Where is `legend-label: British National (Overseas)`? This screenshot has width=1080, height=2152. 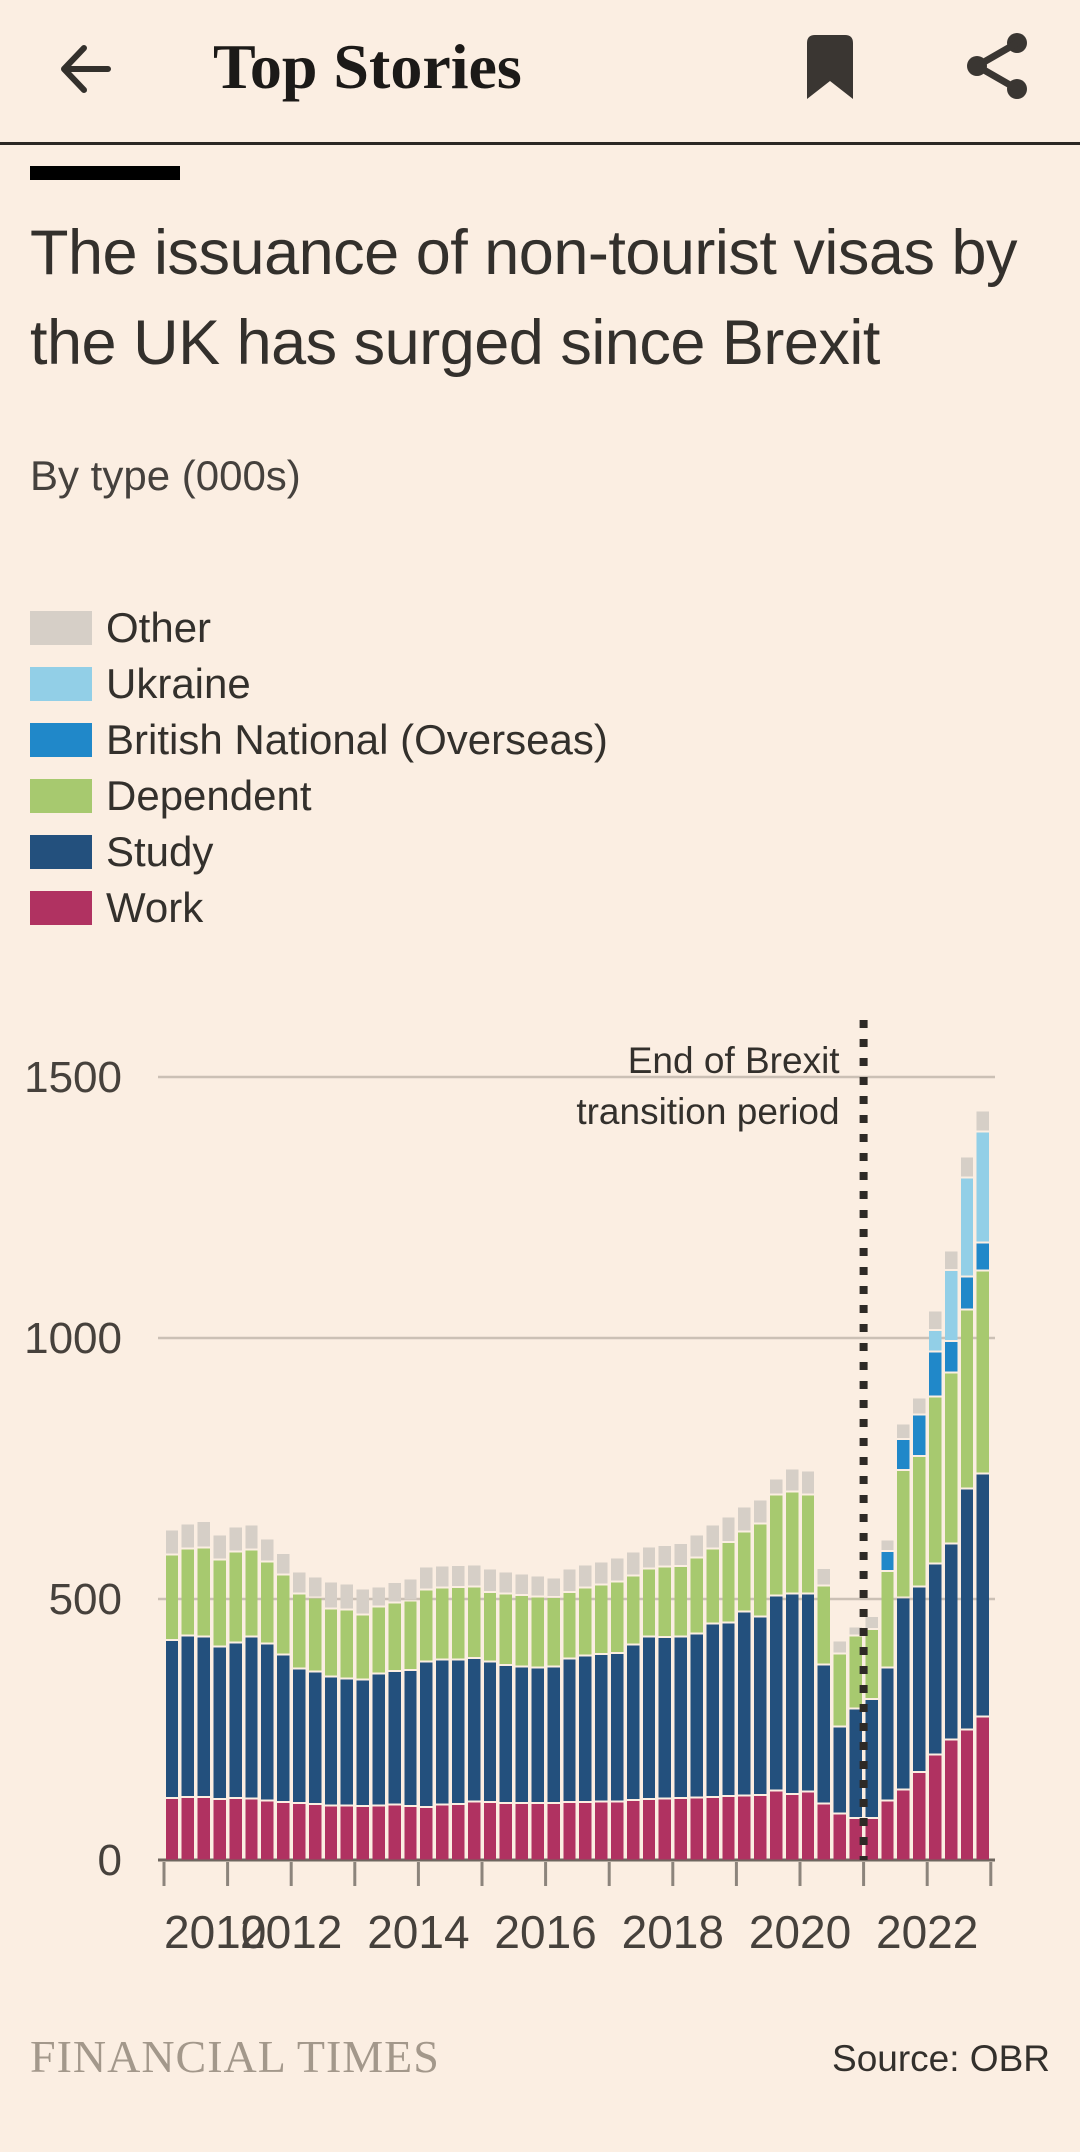 legend-label: British National (Overseas) is located at coordinates (357, 739).